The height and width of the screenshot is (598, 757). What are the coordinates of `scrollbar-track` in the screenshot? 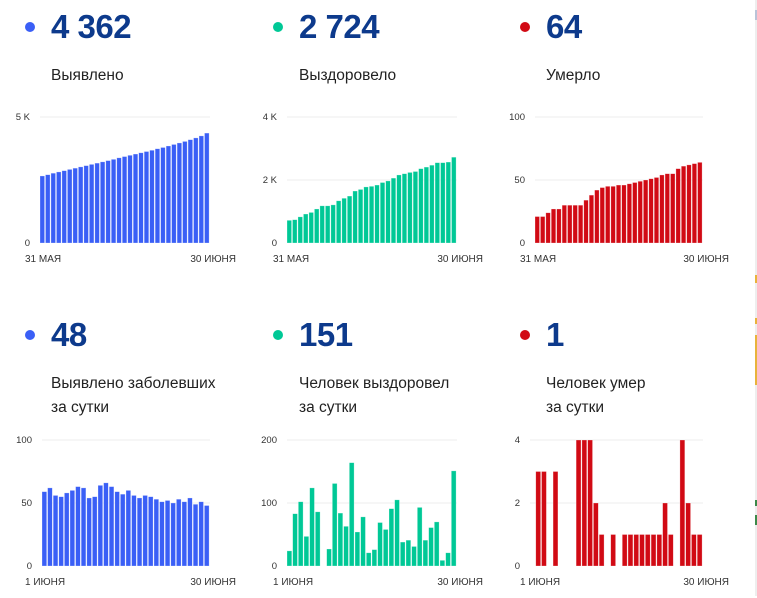 It's located at (756, 298).